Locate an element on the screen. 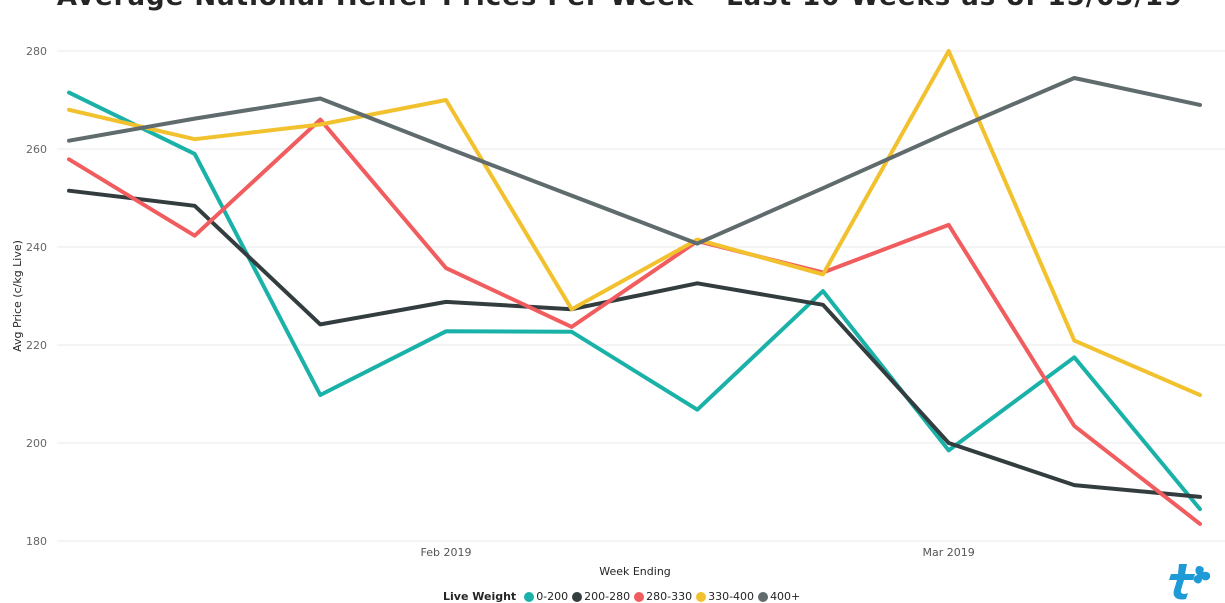 The width and height of the screenshot is (1225, 603). legend-item: 0-200 is located at coordinates (546, 596).